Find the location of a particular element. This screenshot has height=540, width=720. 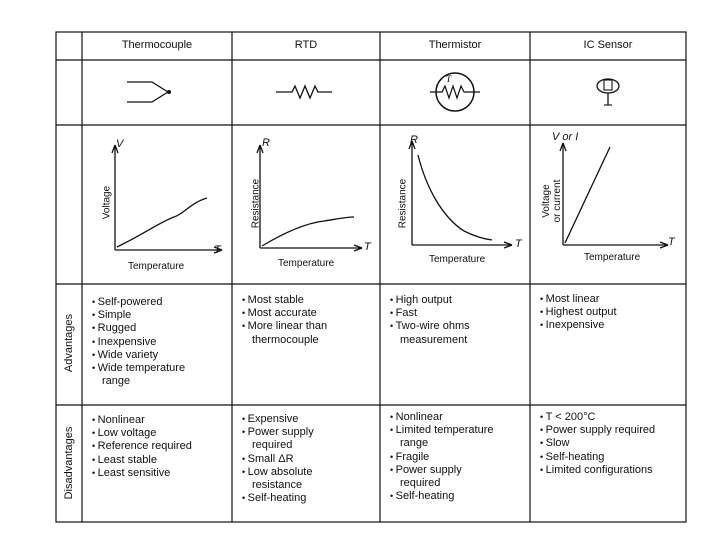

list-item: T < 200°C is located at coordinates (611, 417).